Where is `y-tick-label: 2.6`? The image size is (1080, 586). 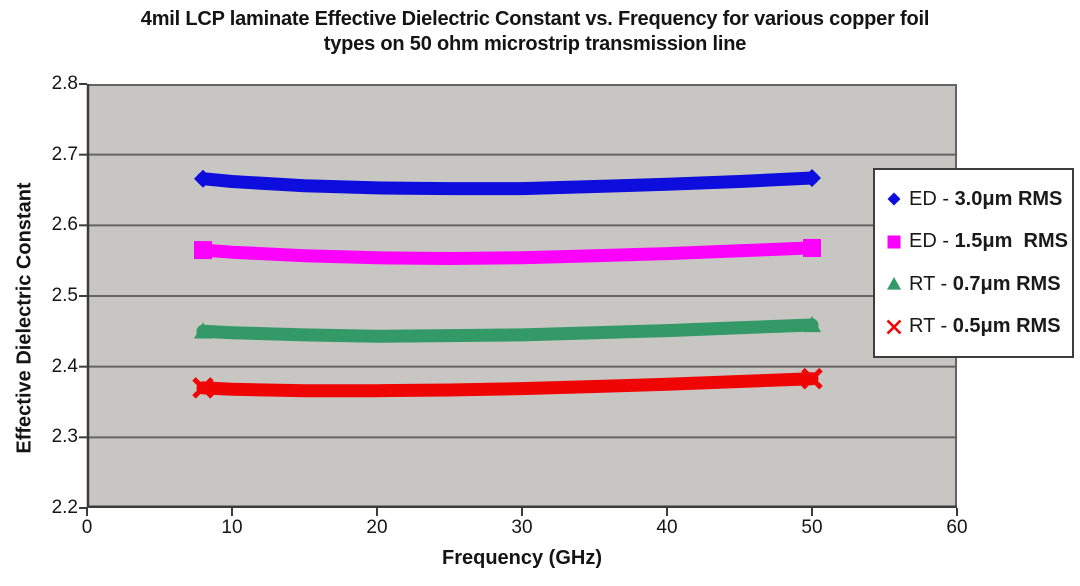 y-tick-label: 2.6 is located at coordinates (64, 225).